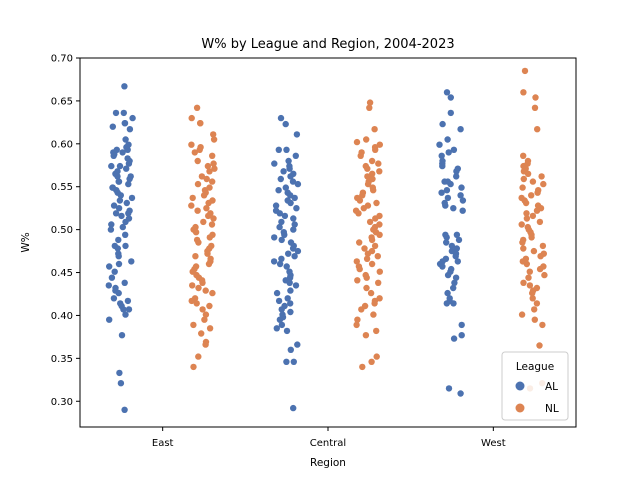  Describe the element at coordinates (62, 187) in the screenshot. I see `y-tick-label: 0.55` at that location.